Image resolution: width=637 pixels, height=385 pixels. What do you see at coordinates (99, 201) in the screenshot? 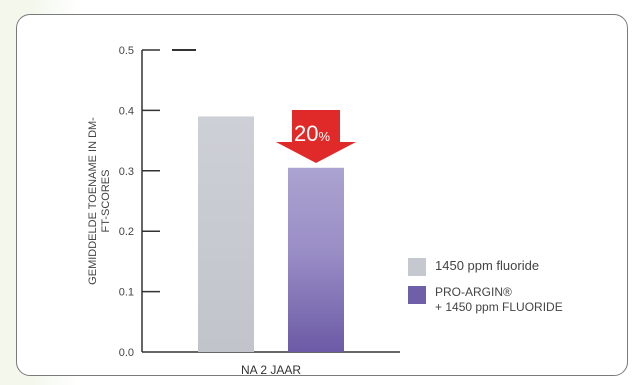
I see `y-axis-label: GEMIDDELDE TOENAME IN DM-FT-SCORES` at bounding box center [99, 201].